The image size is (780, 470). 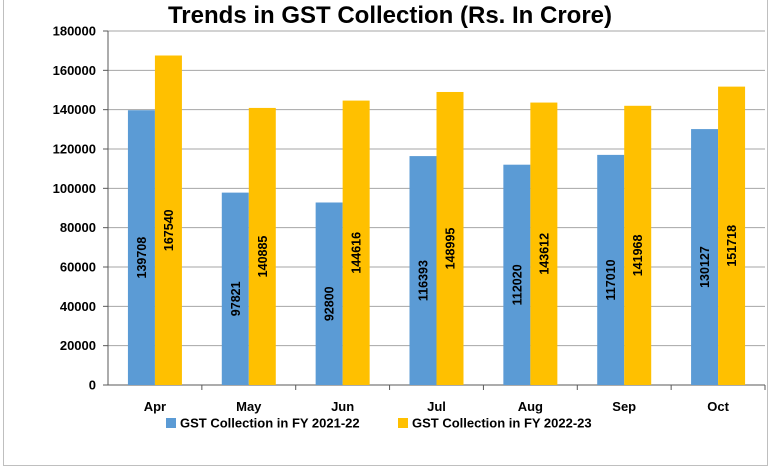 I want to click on x-tick-label: Aug, so click(x=530, y=406).